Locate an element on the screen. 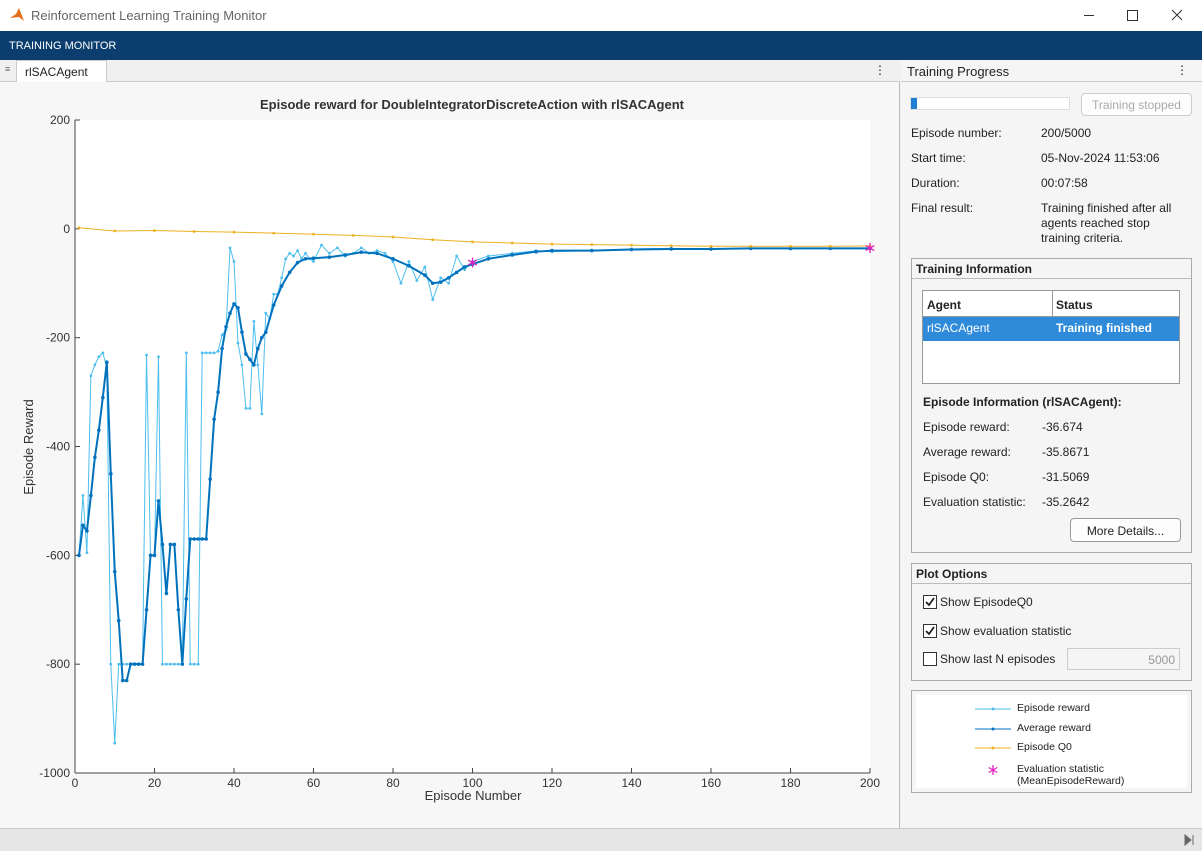 The image size is (1202, 851). panel-menu: ⋮ is located at coordinates (1182, 70).